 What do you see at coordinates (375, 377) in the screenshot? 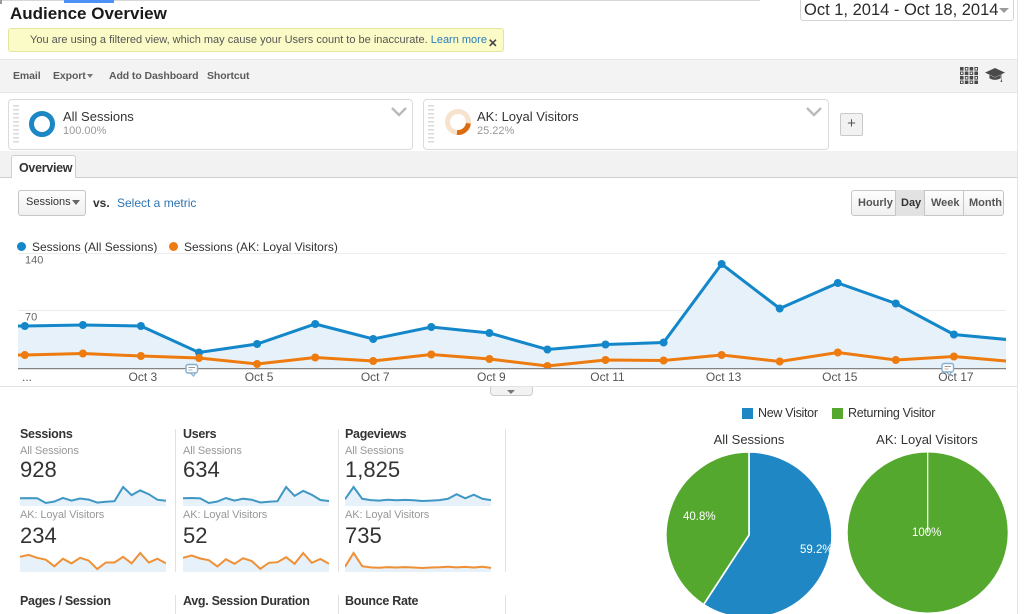
I see `svg-text: Oct 7` at bounding box center [375, 377].